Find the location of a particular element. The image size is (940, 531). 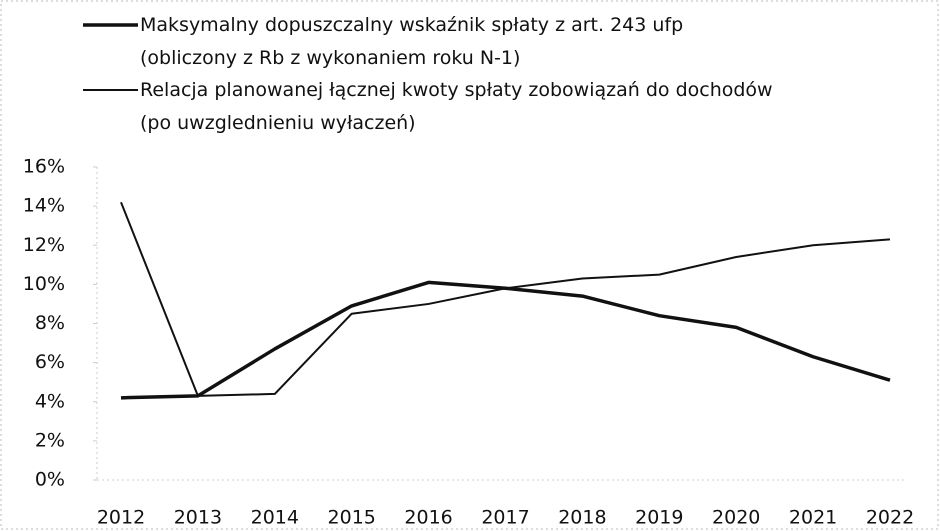

x-tick-label: 2022 is located at coordinates (890, 518).